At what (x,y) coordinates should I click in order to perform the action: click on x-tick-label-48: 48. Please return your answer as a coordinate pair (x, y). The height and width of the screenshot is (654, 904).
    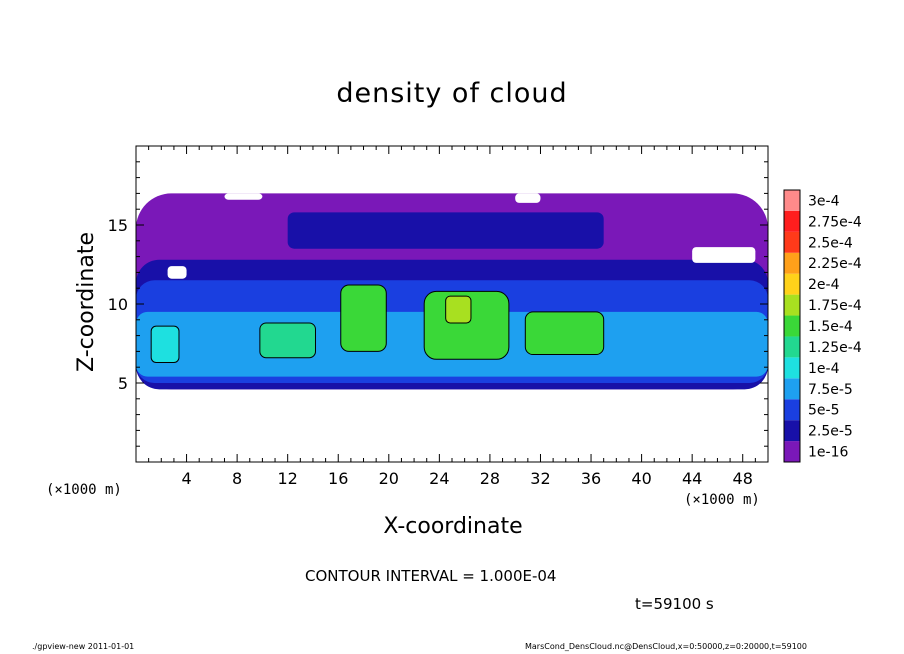
    Looking at the image, I should click on (743, 478).